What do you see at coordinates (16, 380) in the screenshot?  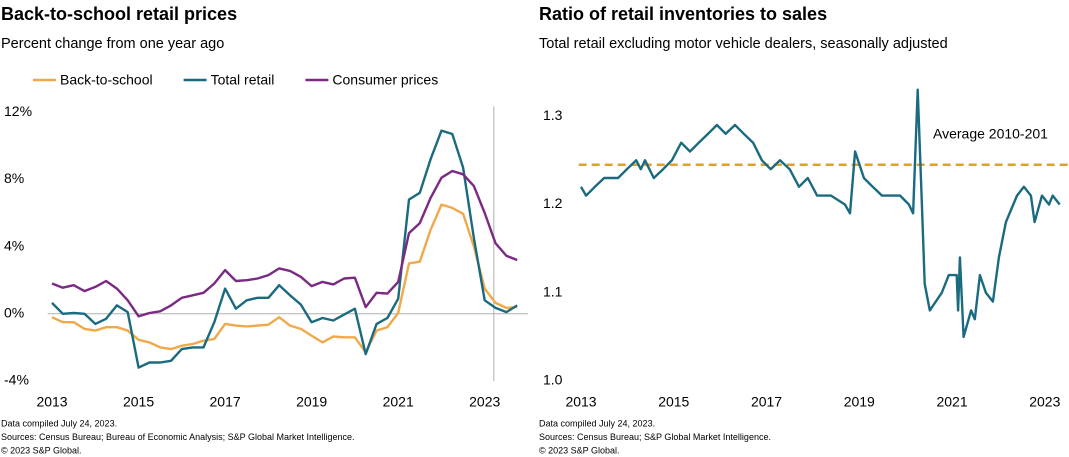 I see `y-tick-label: -4%` at bounding box center [16, 380].